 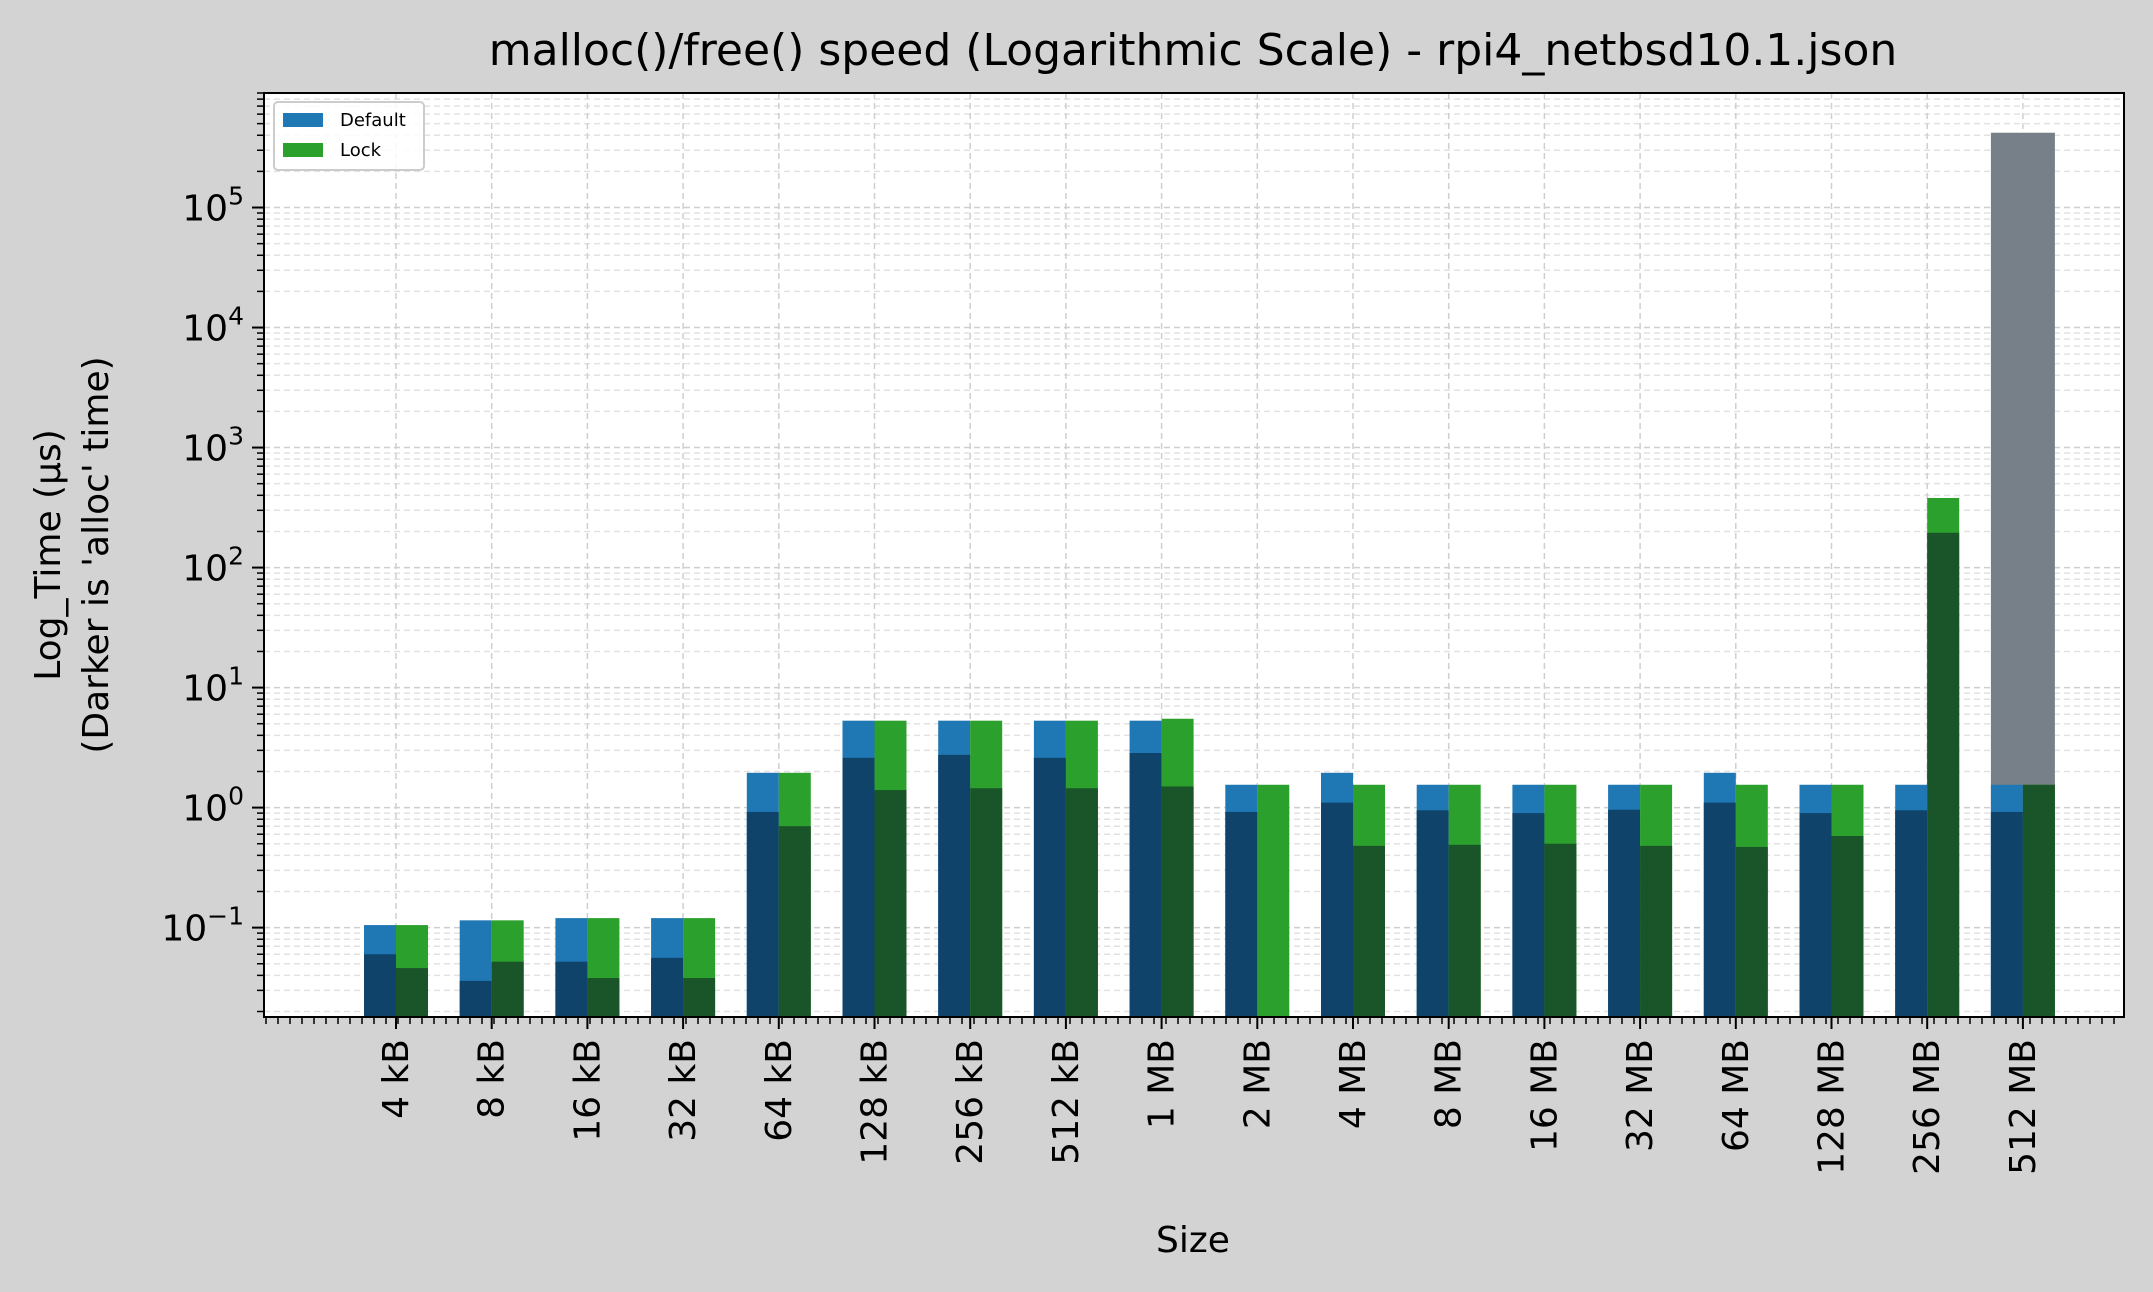 What do you see at coordinates (213, 326) in the screenshot?
I see `y-tick-label: 10⁴` at bounding box center [213, 326].